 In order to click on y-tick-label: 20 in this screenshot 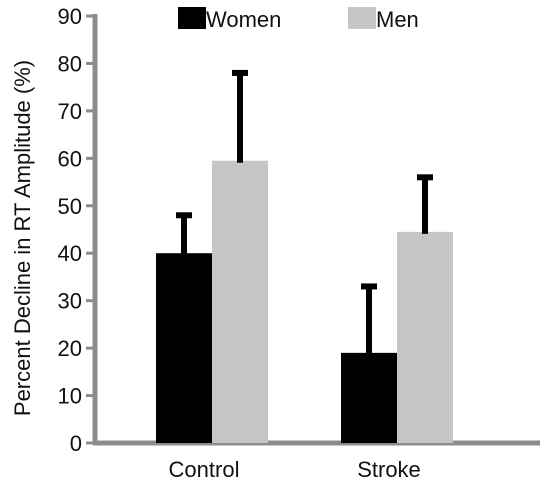, I will do `click(70, 348)`.